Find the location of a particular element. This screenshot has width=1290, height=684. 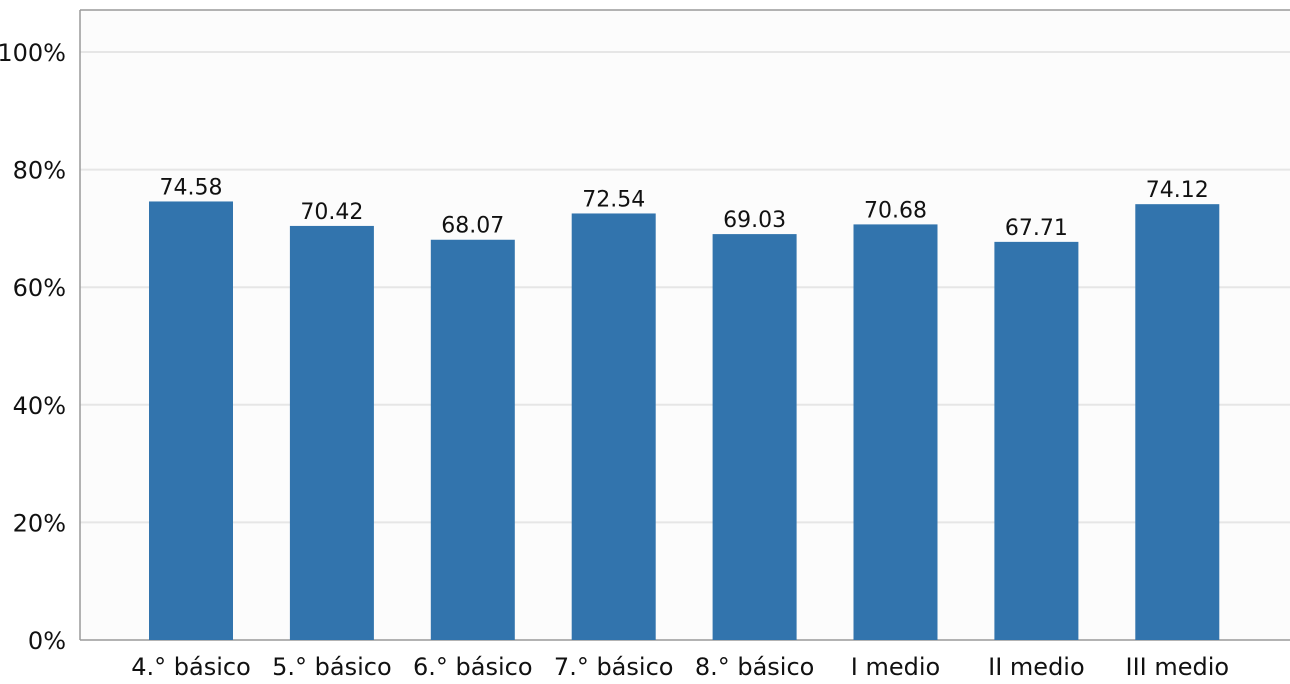

x-tick-label: 7.° básico is located at coordinates (614, 667).